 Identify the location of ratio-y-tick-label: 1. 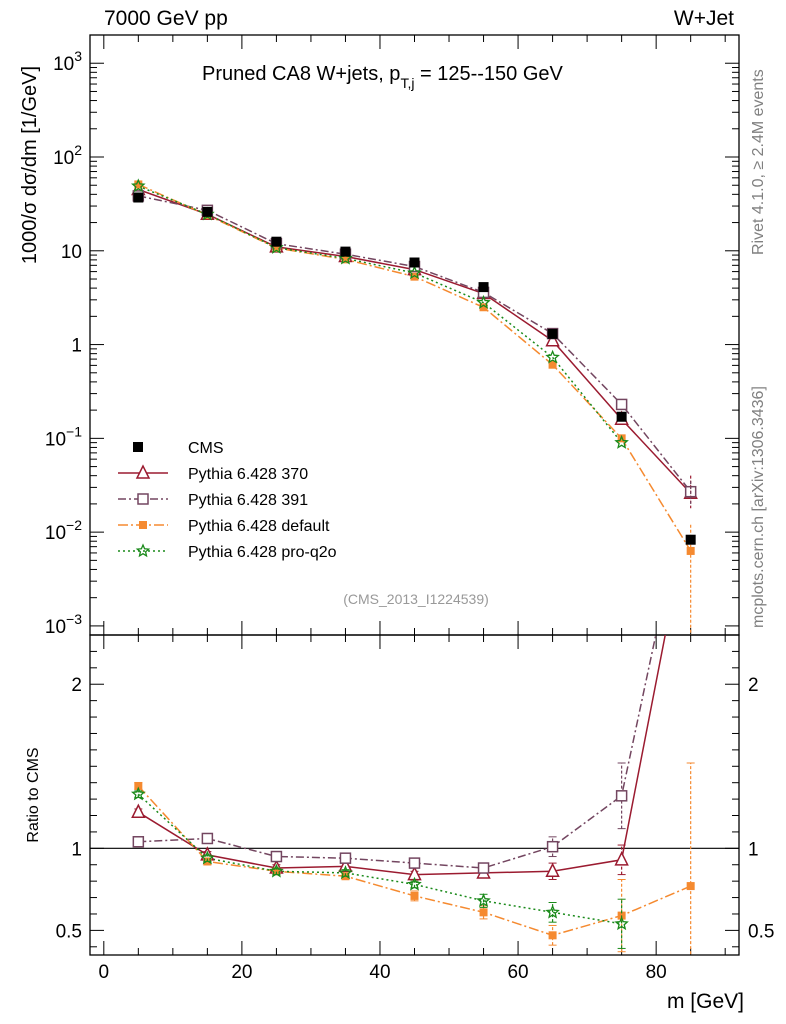
(76, 849).